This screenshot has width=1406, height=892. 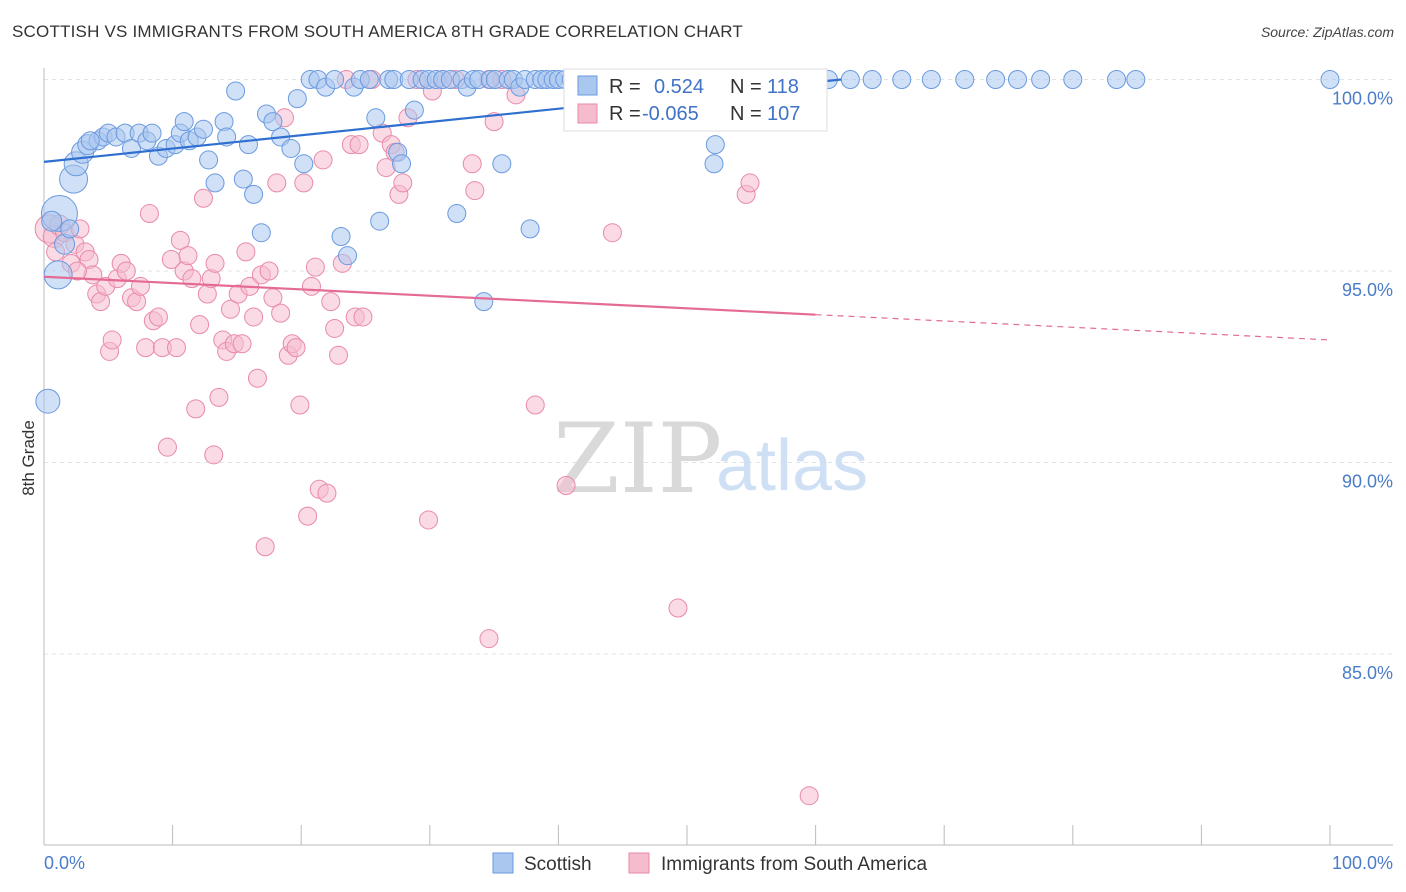 What do you see at coordinates (1073, 327) in the screenshot?
I see `trend-line-immigrants-extension` at bounding box center [1073, 327].